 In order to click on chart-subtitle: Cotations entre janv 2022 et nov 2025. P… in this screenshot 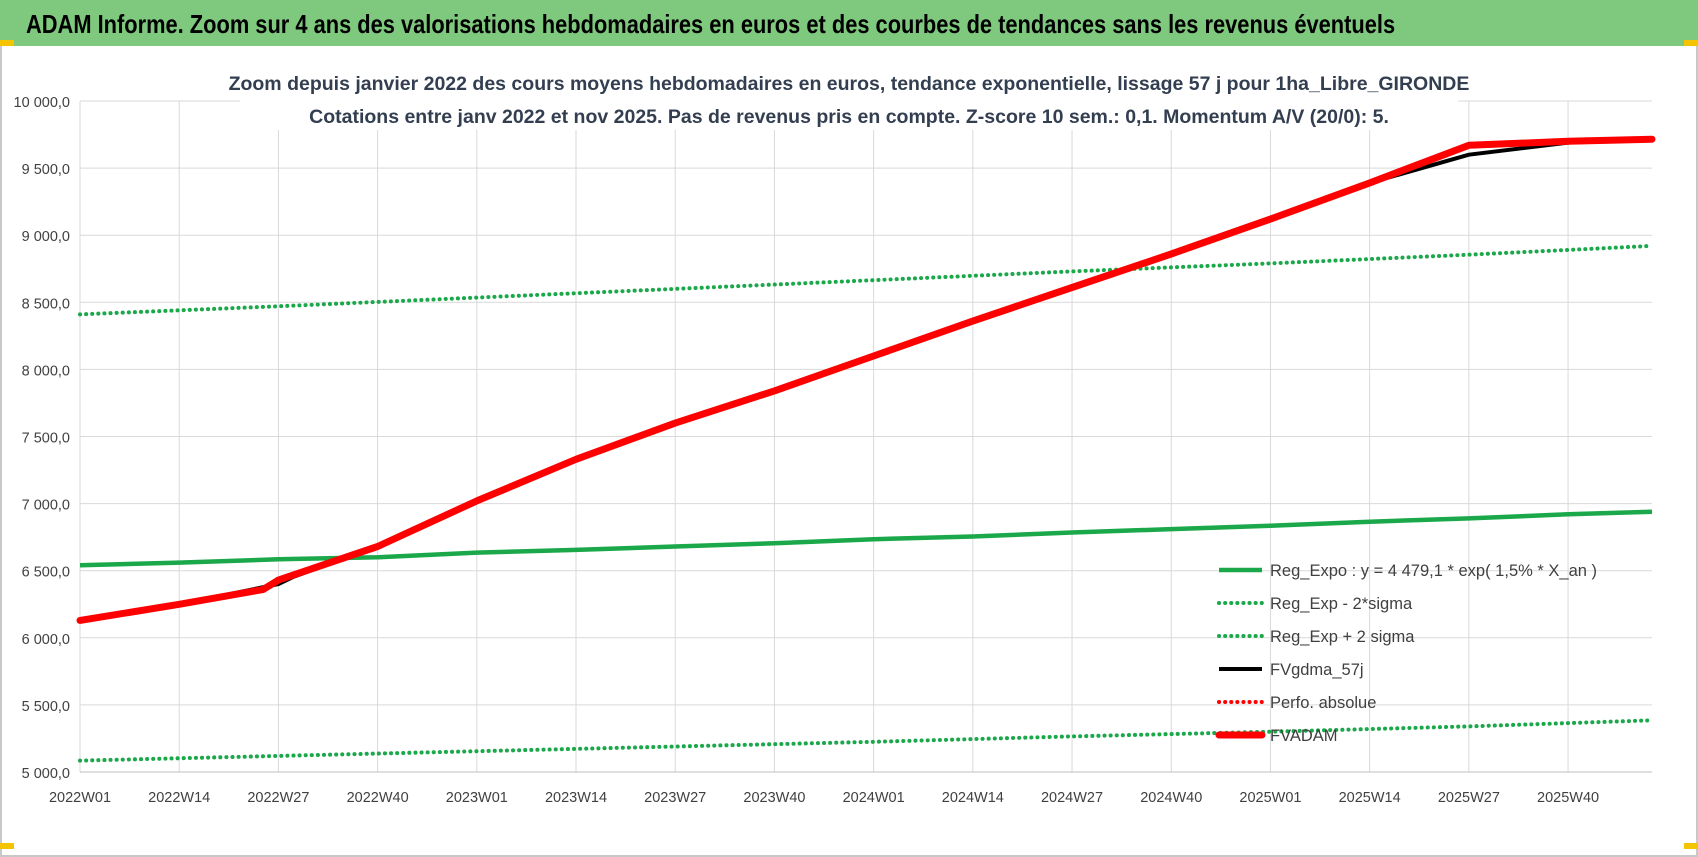, I will do `click(849, 117)`.